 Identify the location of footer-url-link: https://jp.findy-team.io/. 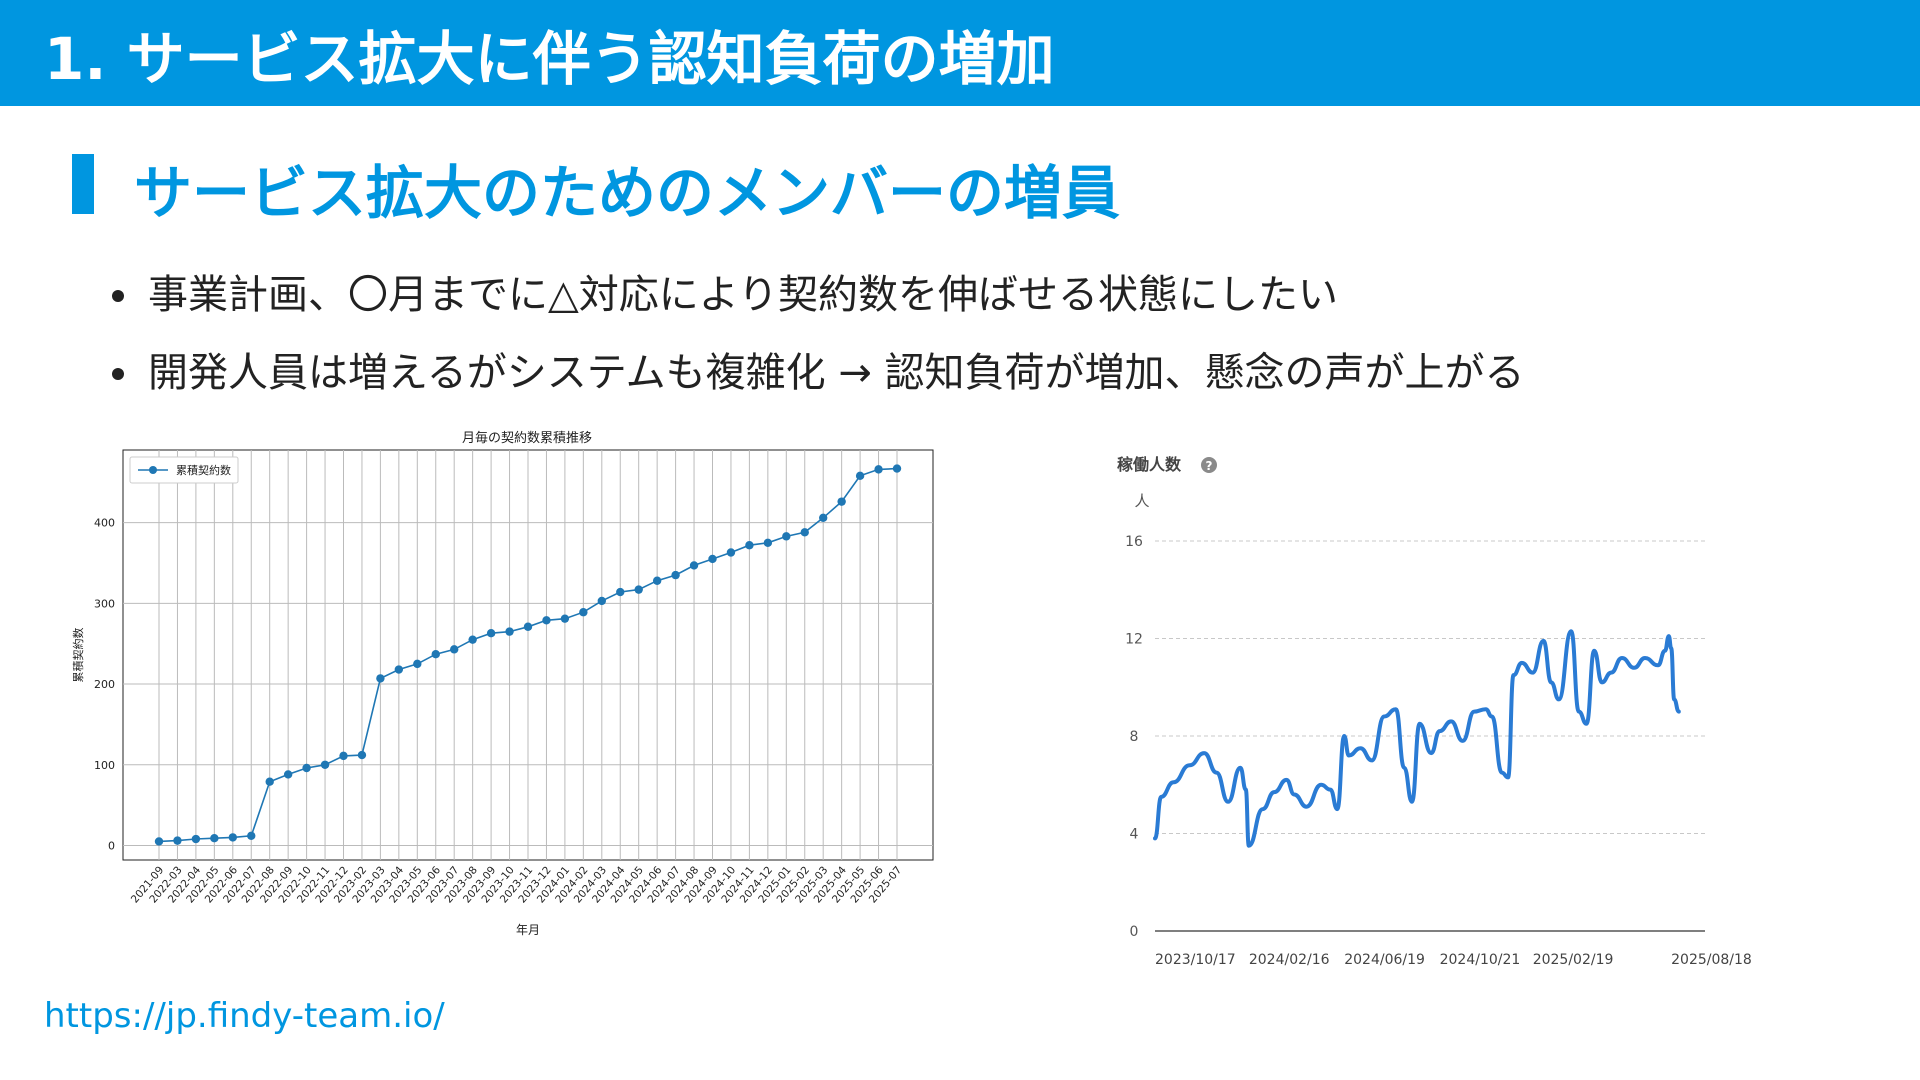
(244, 1016).